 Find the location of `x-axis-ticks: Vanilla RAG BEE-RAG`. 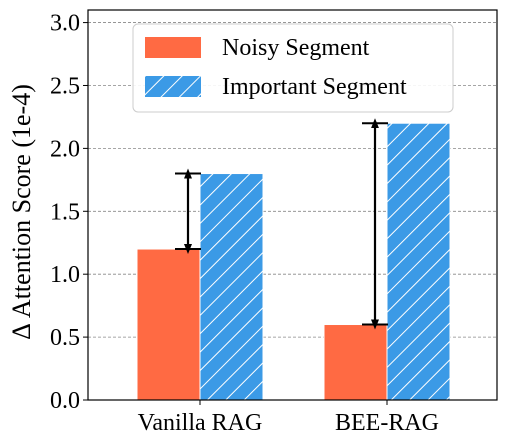

x-axis-ticks: Vanilla RAG BEE-RAG is located at coordinates (288, 418).